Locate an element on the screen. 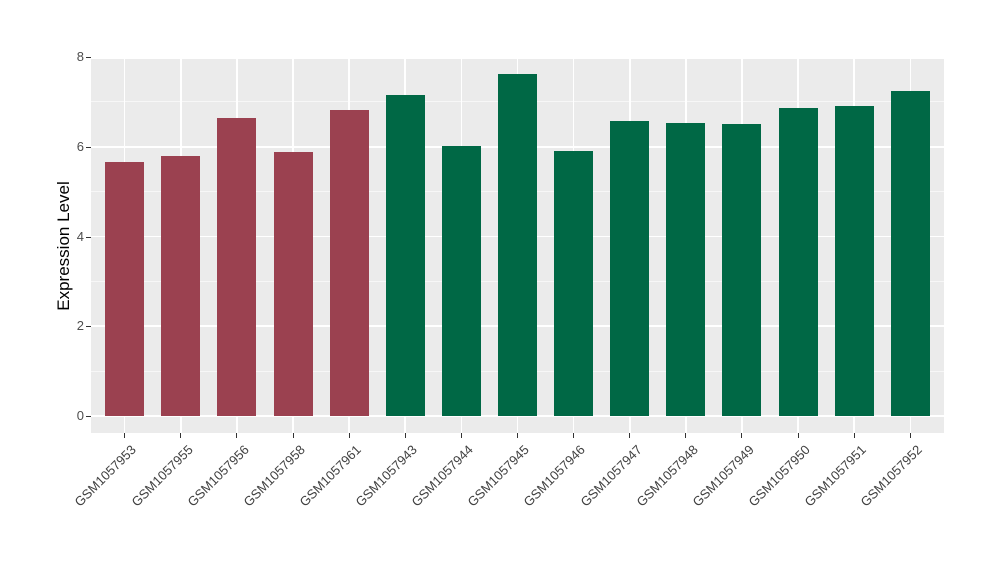 The height and width of the screenshot is (580, 1000). bar-GSM1057946 is located at coordinates (574, 283).